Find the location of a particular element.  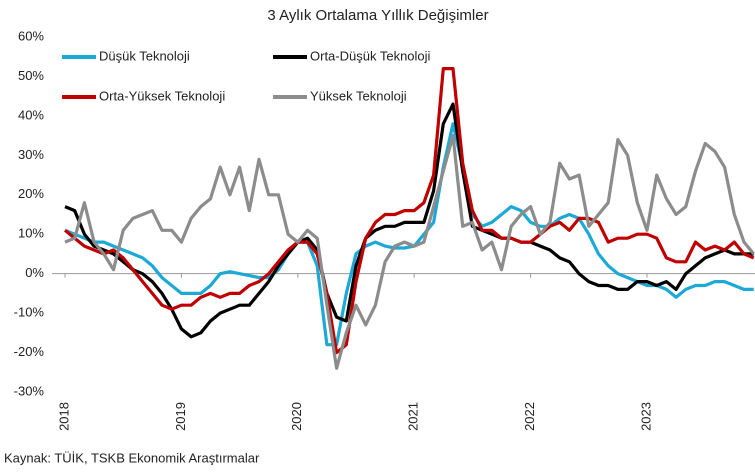

y-tick-label: 20% is located at coordinates (31, 193).